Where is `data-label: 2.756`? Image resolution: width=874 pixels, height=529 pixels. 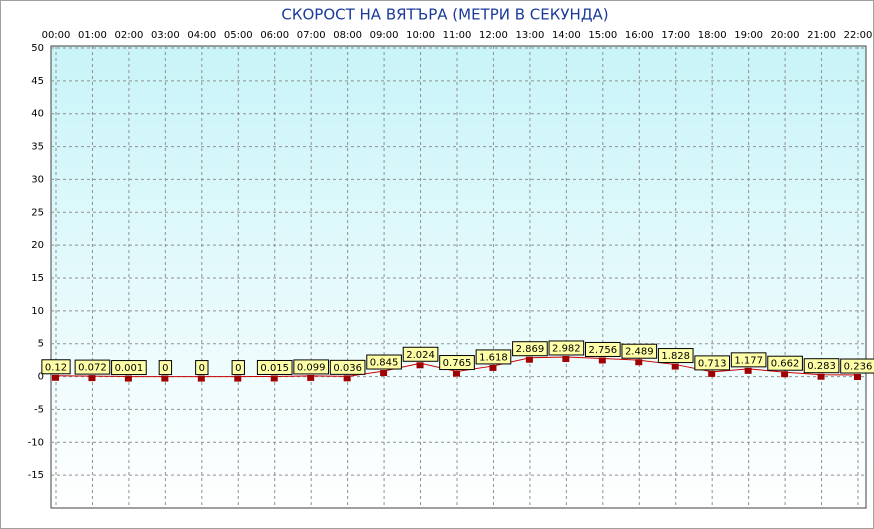
data-label: 2.756 is located at coordinates (602, 350).